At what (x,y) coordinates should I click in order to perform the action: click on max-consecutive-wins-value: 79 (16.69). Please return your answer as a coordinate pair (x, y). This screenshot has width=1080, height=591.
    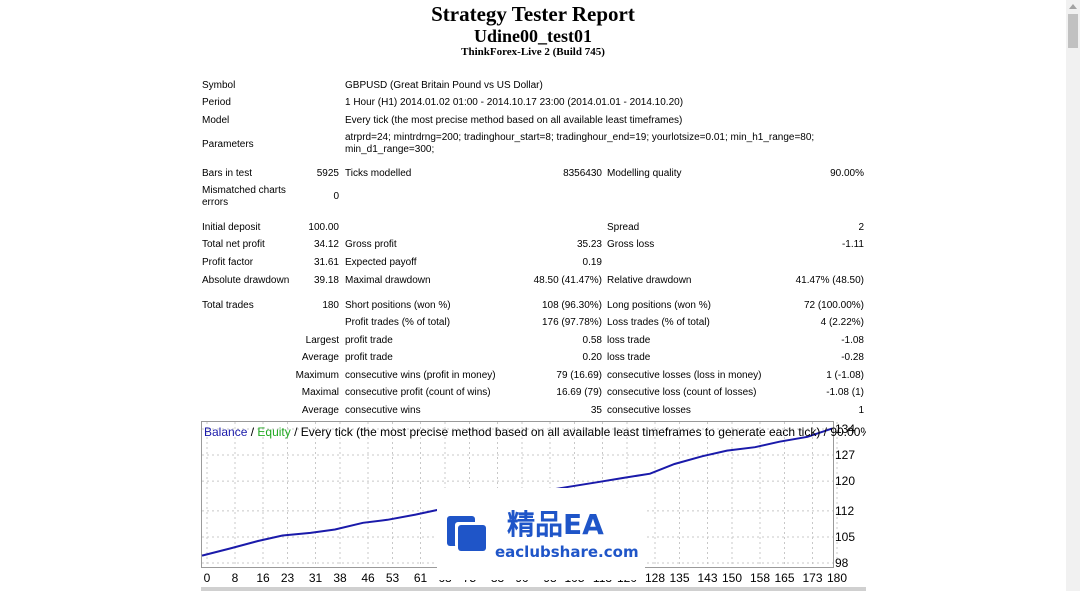
    Looking at the image, I should click on (579, 375).